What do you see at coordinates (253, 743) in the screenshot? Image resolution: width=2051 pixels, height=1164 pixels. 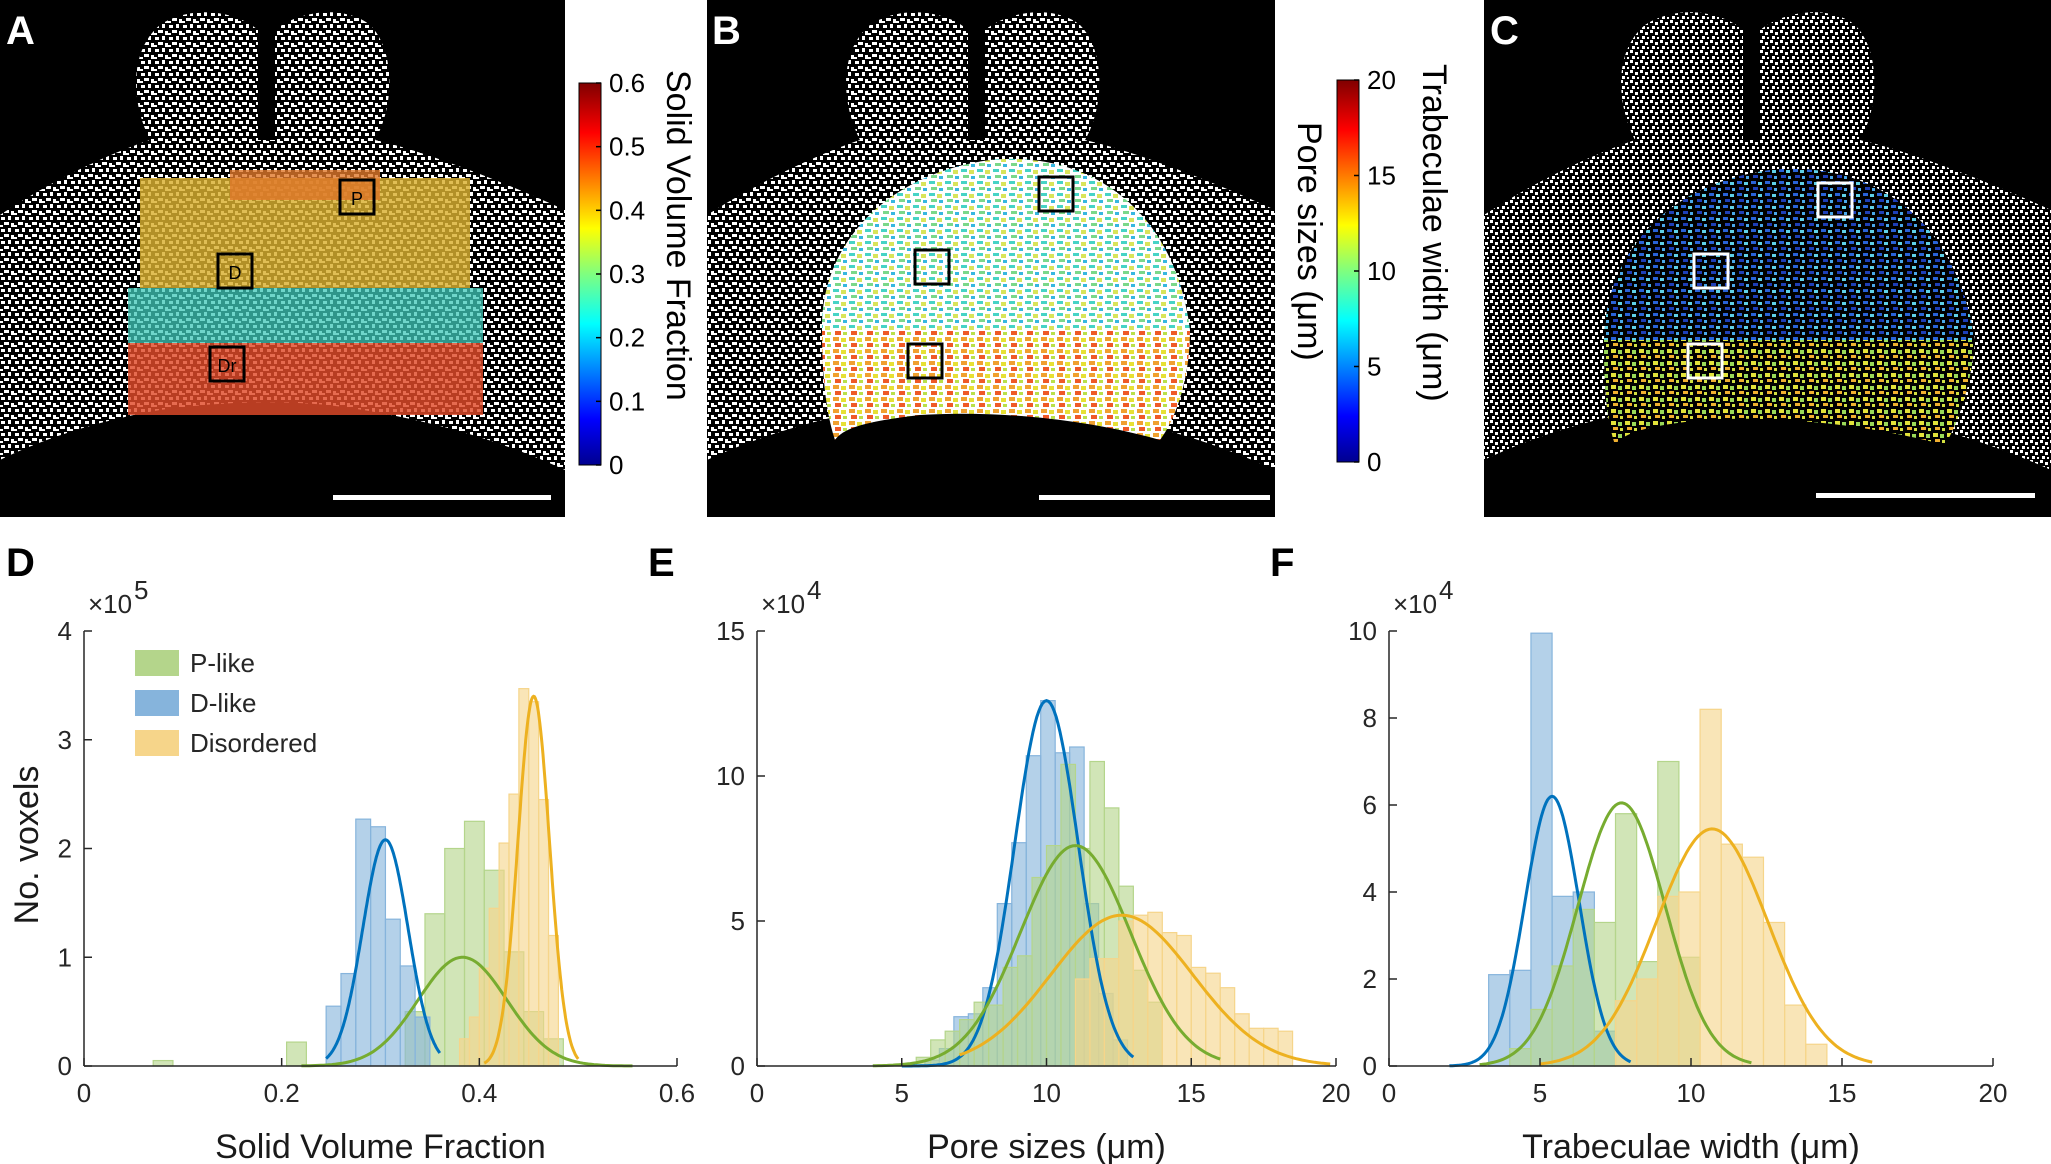 I see `legend-label-disordered: Disordered` at bounding box center [253, 743].